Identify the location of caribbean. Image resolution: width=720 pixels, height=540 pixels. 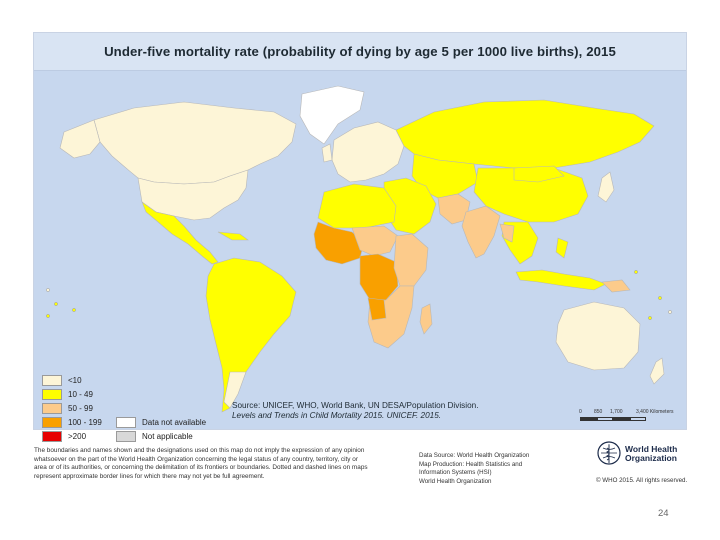
(233, 236).